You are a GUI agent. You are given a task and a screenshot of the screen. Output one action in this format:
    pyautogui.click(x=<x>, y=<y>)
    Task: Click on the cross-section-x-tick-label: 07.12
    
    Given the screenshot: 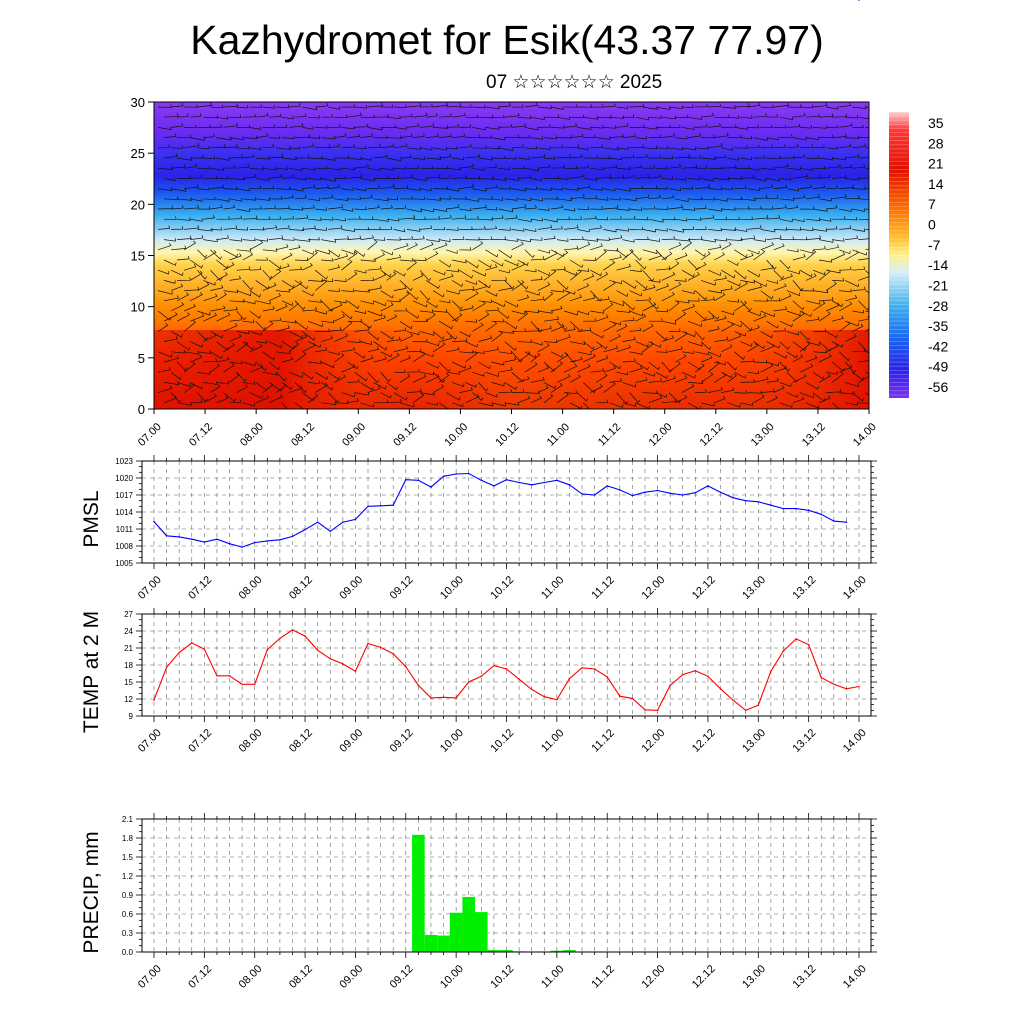 What is the action you would take?
    pyautogui.click(x=201, y=435)
    